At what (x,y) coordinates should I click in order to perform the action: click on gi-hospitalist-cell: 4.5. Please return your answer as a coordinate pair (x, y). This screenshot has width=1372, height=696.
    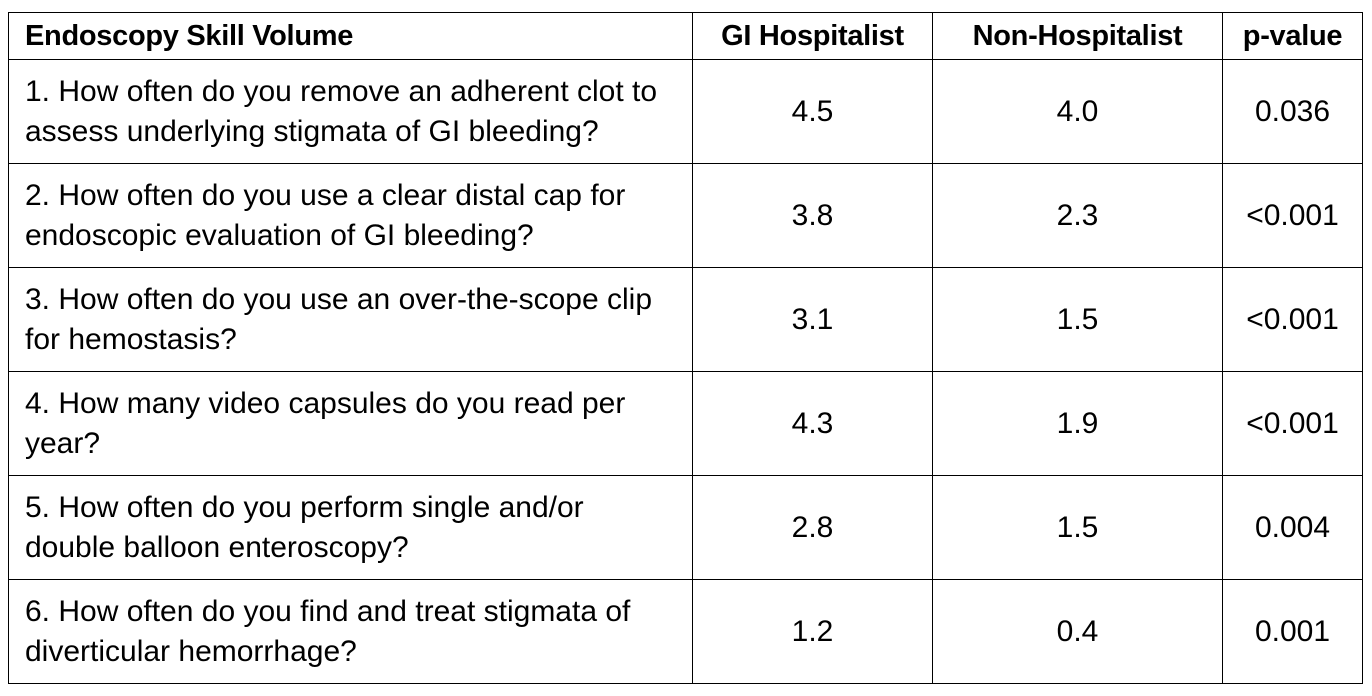
    Looking at the image, I should click on (812, 111).